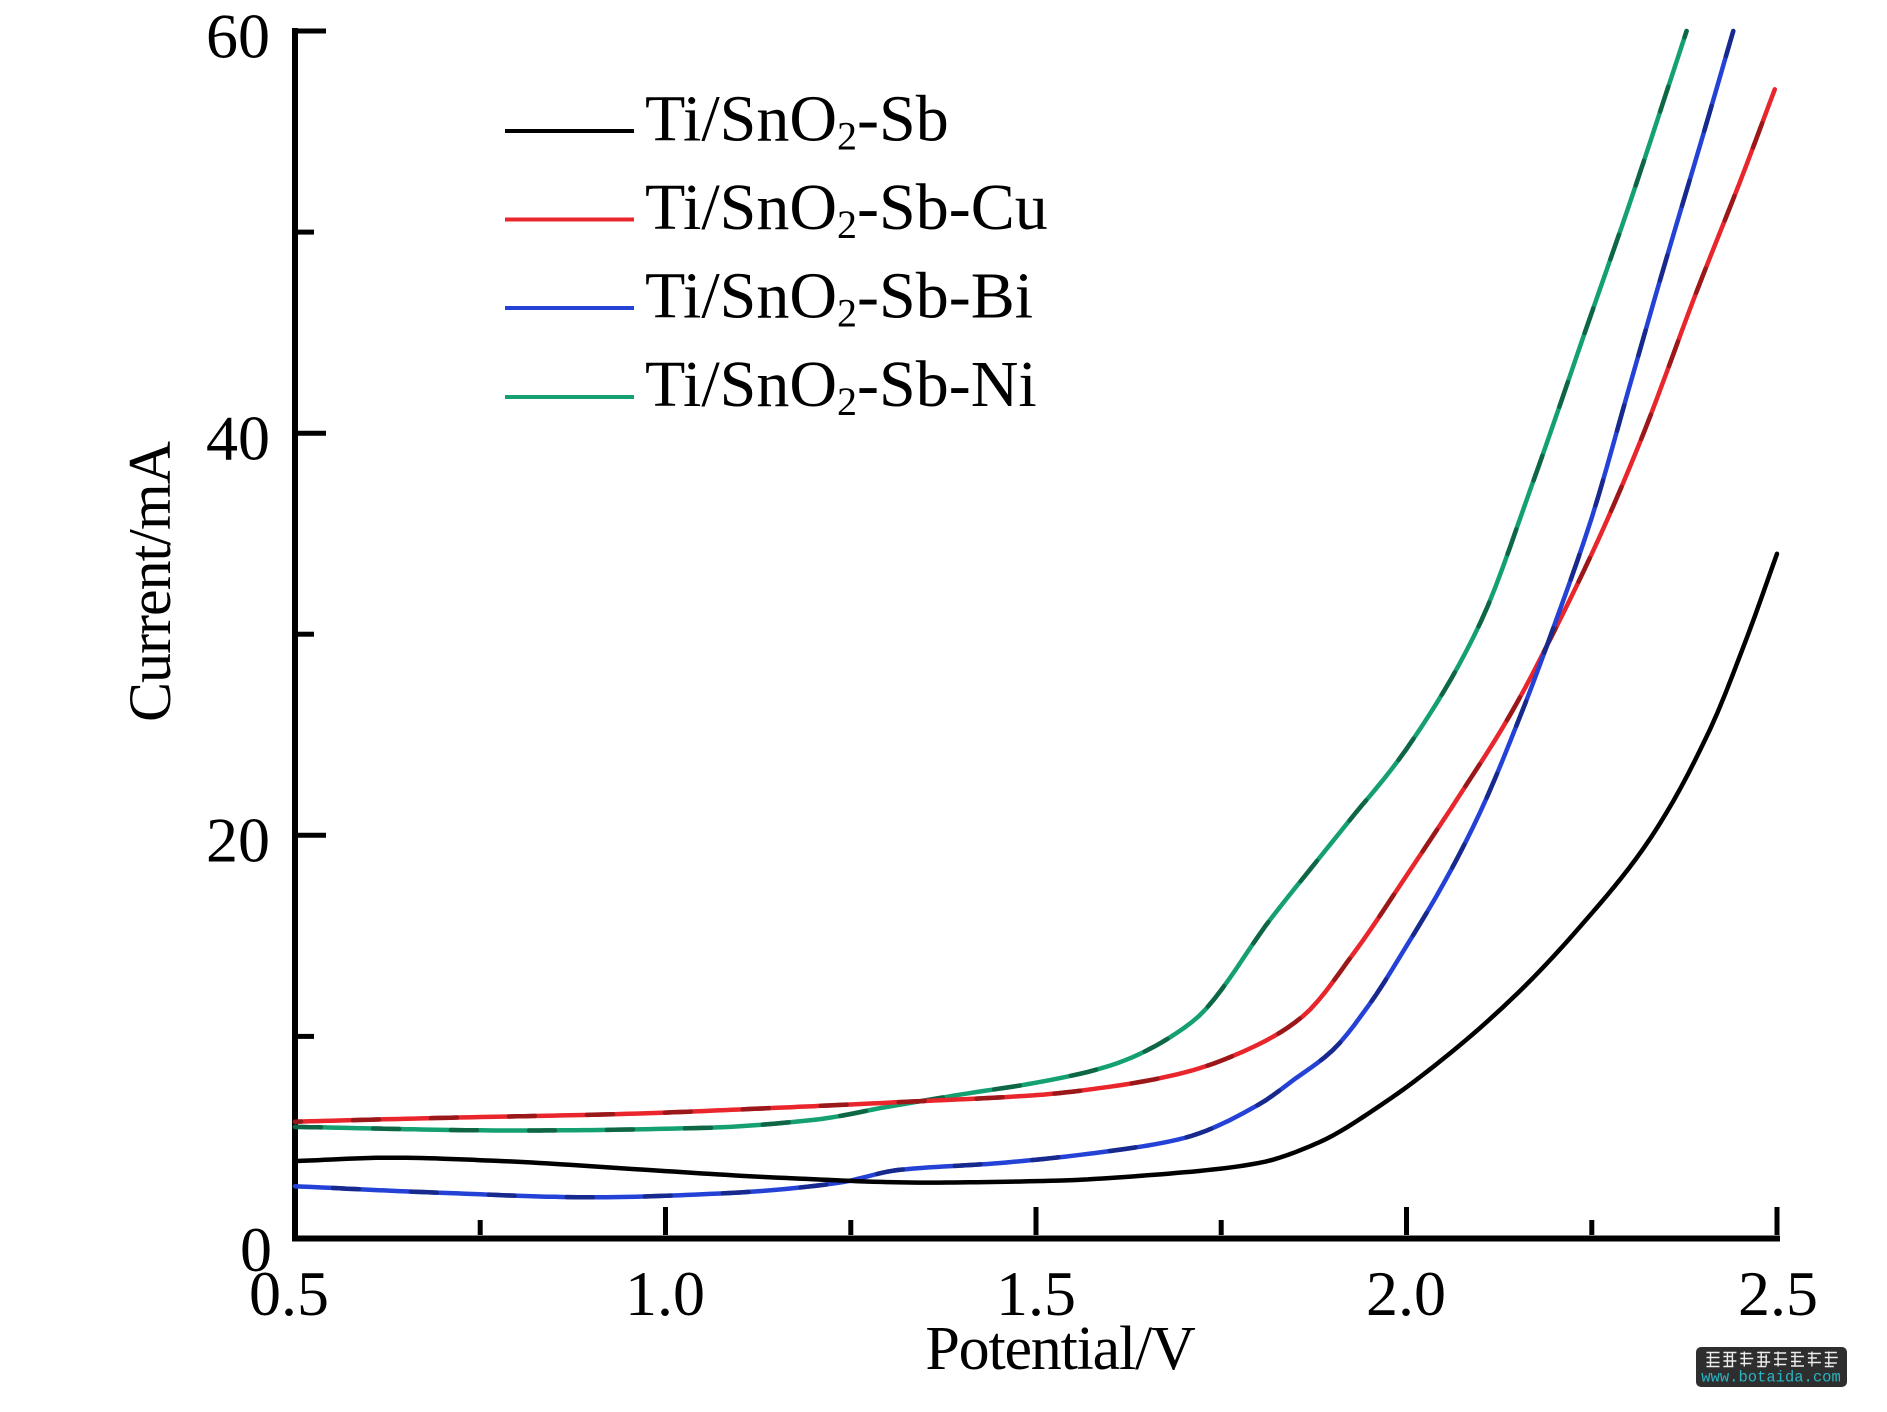 This screenshot has width=1887, height=1412. I want to click on svg-text: 0.5, so click(289, 1293).